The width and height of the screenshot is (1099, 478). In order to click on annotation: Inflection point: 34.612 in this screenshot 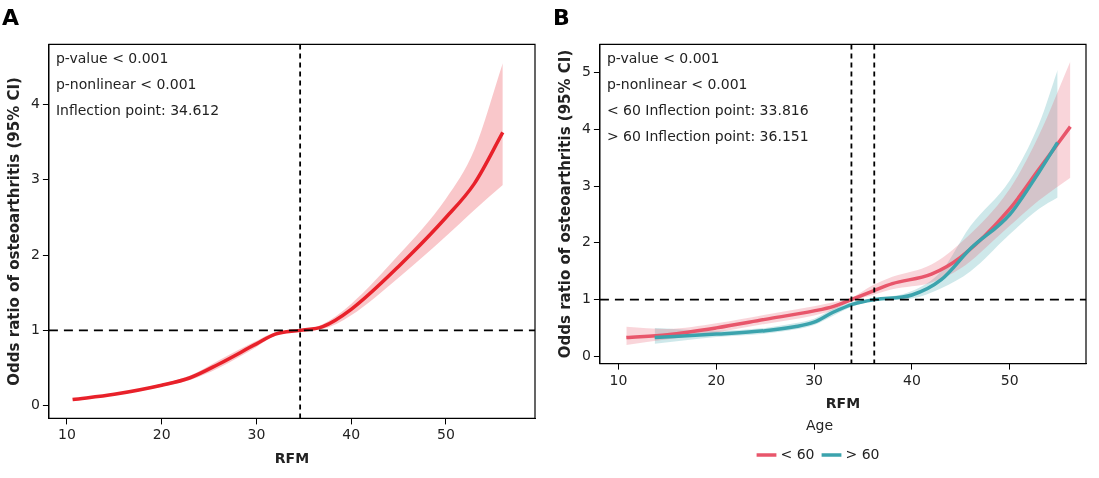, I will do `click(137, 110)`.